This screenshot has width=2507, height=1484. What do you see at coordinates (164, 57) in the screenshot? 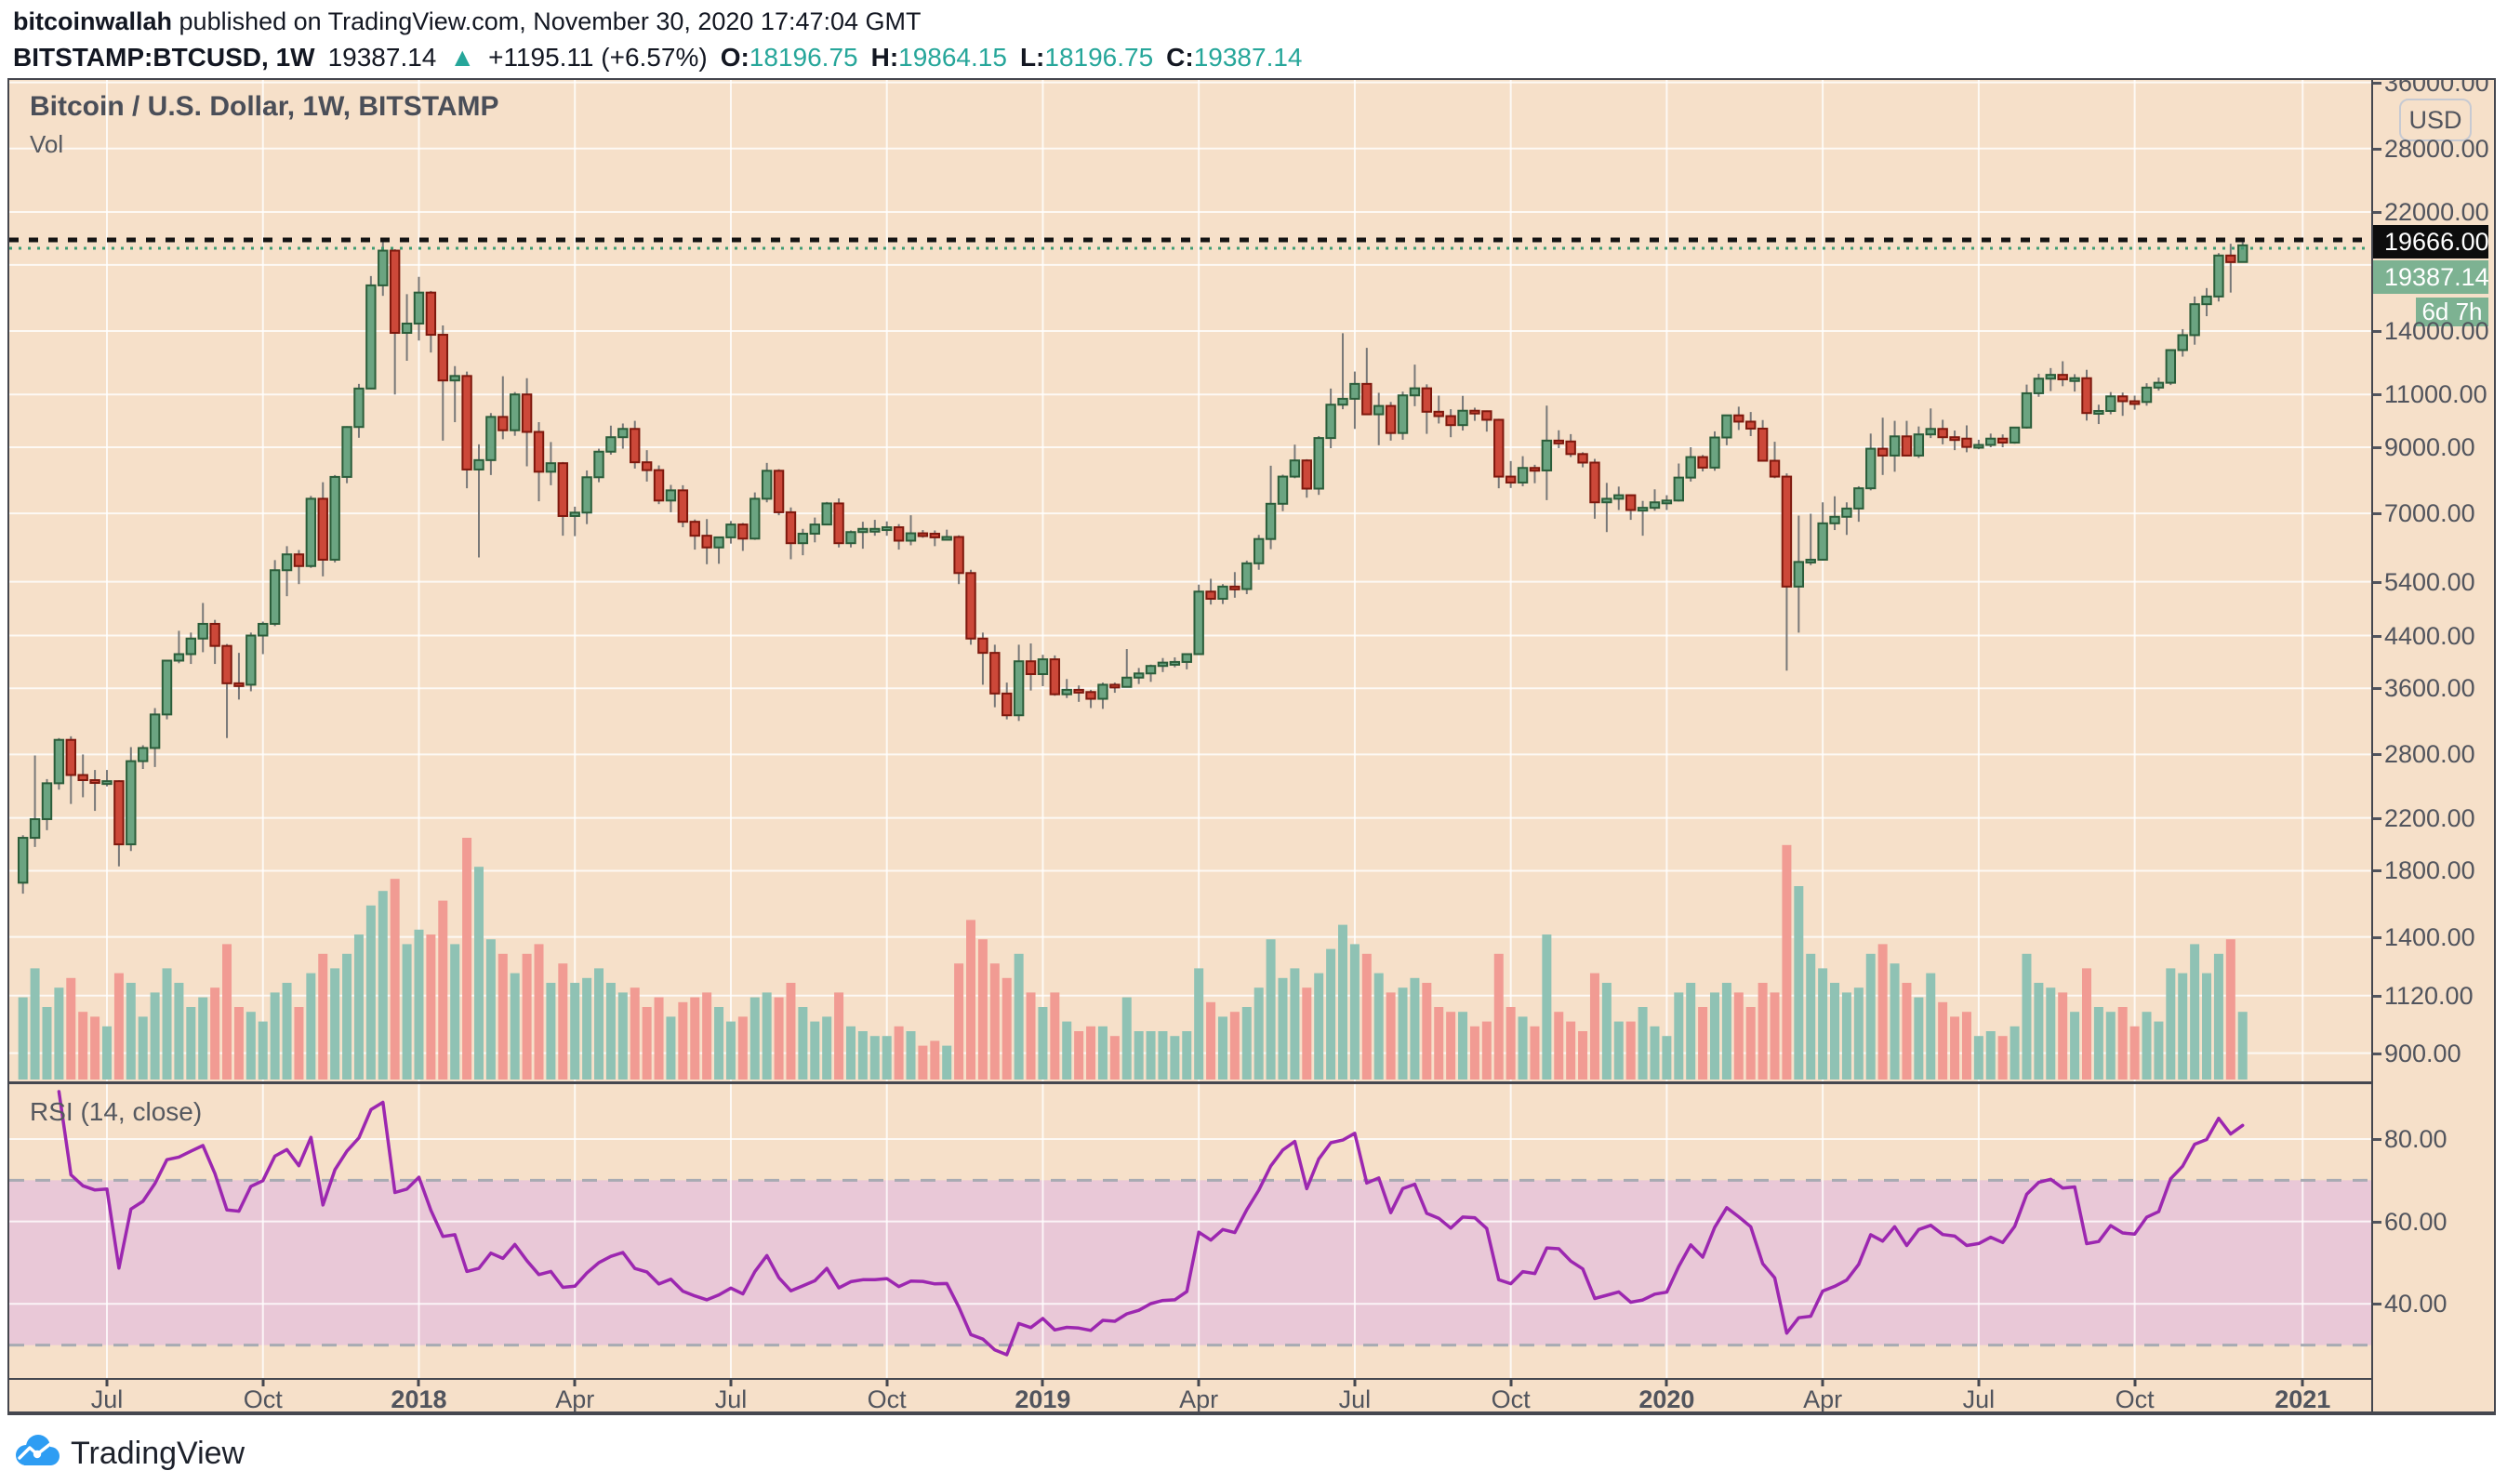
I see `symbol-label: BITSTAMP:BTCUSD, 1W` at bounding box center [164, 57].